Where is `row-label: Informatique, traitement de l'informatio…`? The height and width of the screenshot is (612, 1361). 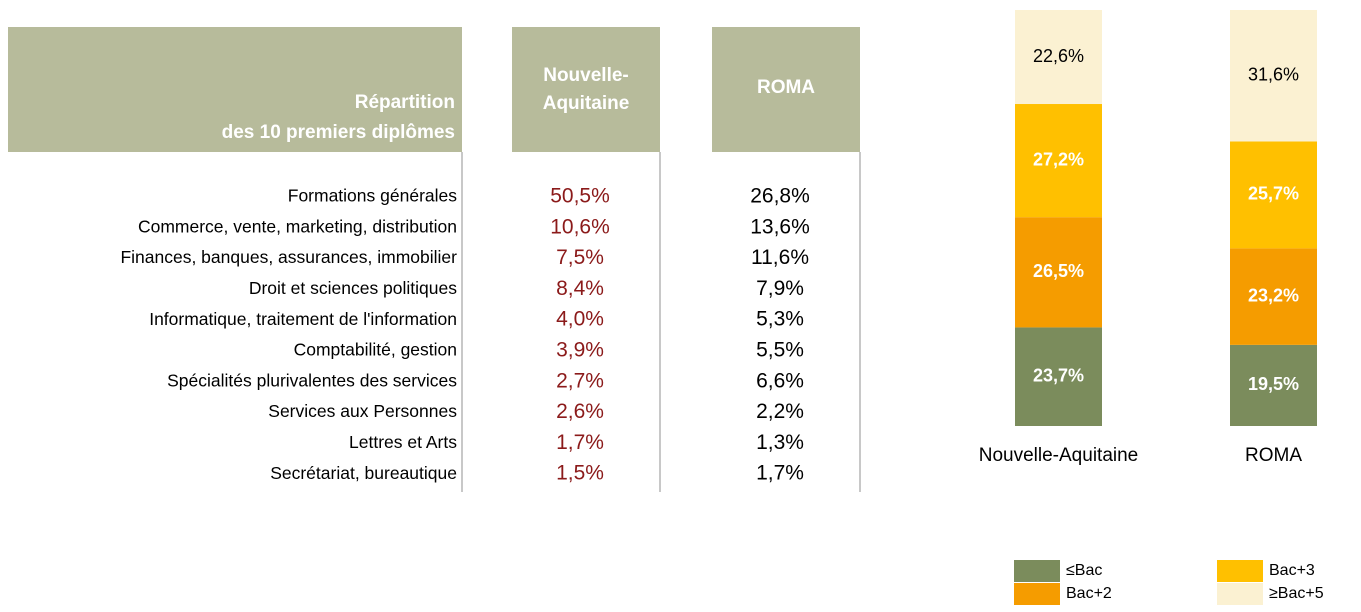
row-label: Informatique, traitement de l'informatio… is located at coordinates (303, 319).